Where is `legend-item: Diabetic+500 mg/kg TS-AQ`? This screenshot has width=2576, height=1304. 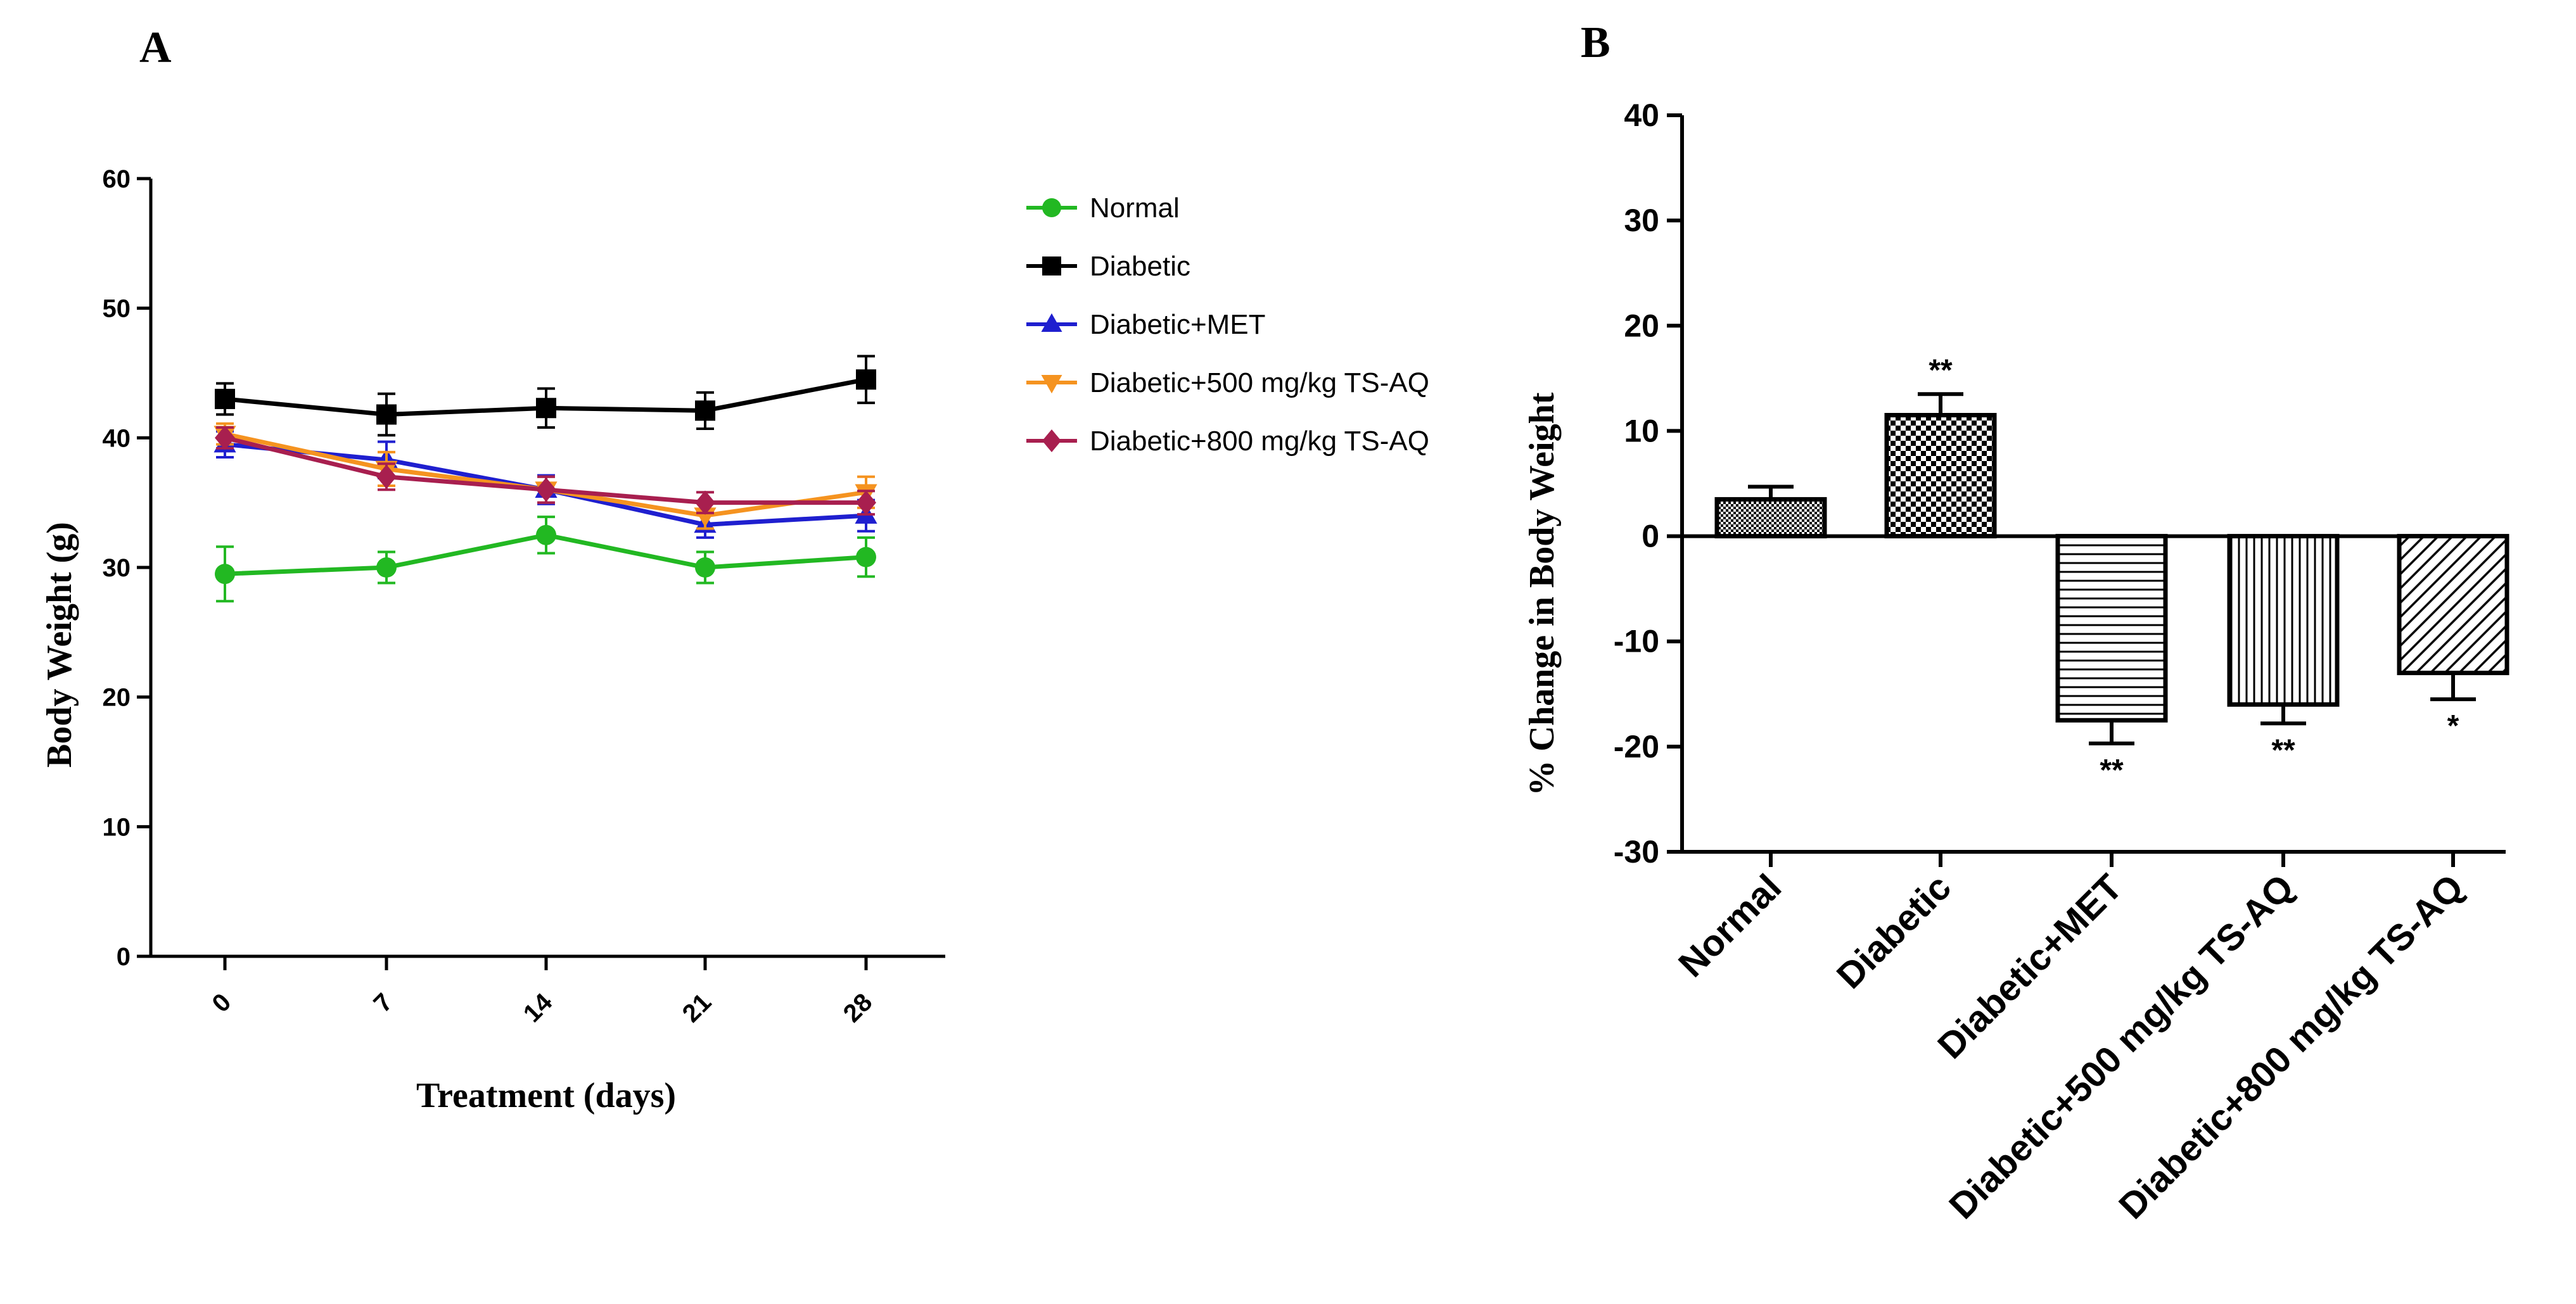
legend-item: Diabetic+500 mg/kg TS-AQ is located at coordinates (1227, 382).